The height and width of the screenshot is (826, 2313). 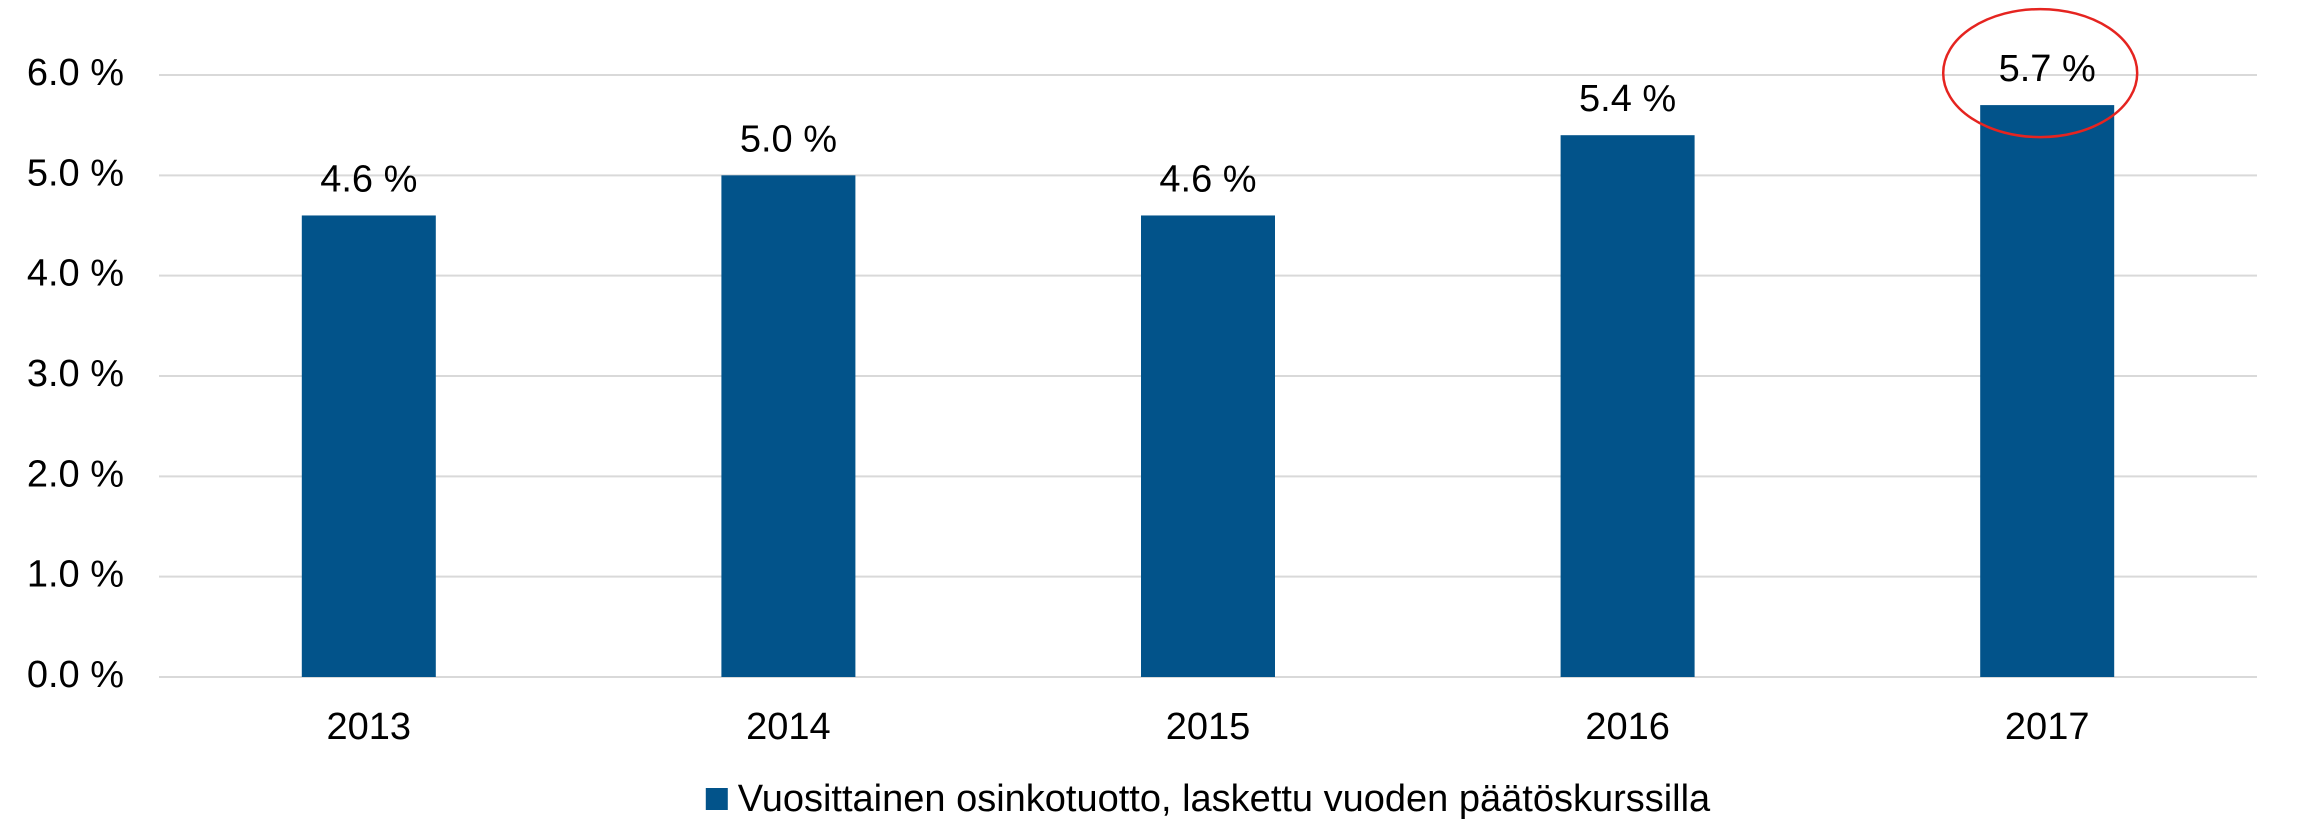 I want to click on data-label: 5.4 %, so click(x=1627, y=99).